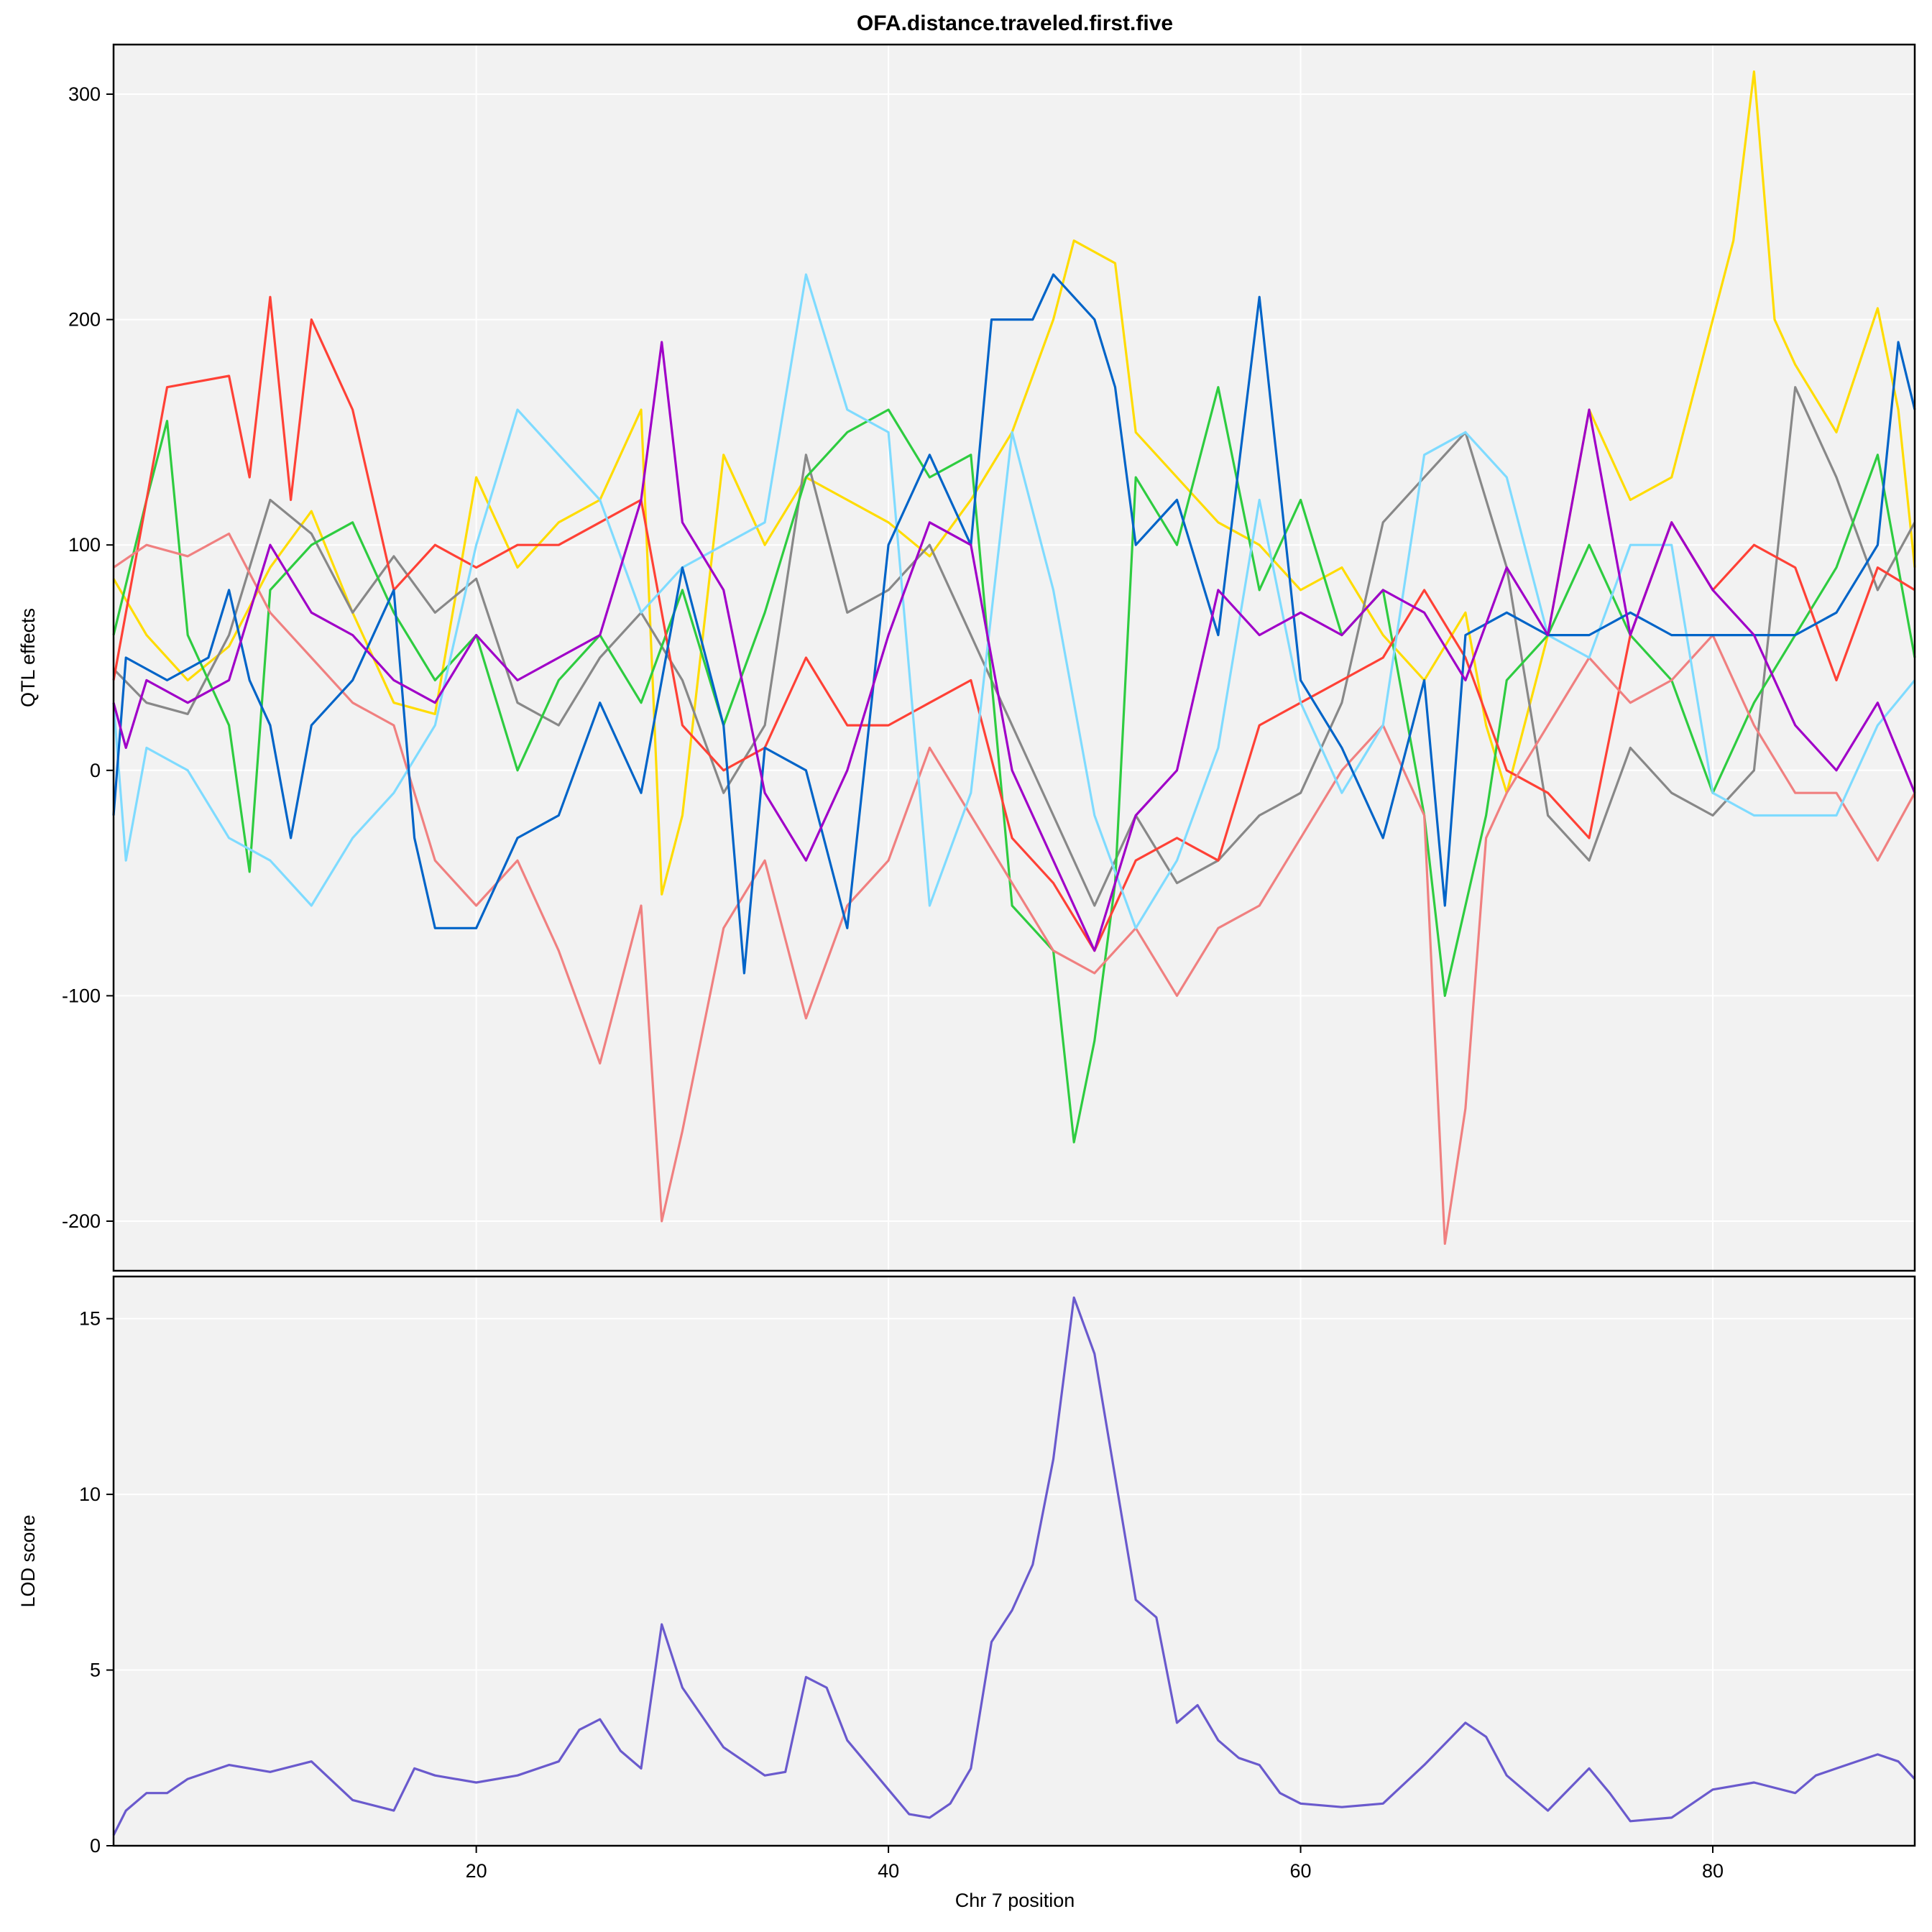  I want to click on lod-y-ticks: 0 5 10 15, so click(96, 1582).